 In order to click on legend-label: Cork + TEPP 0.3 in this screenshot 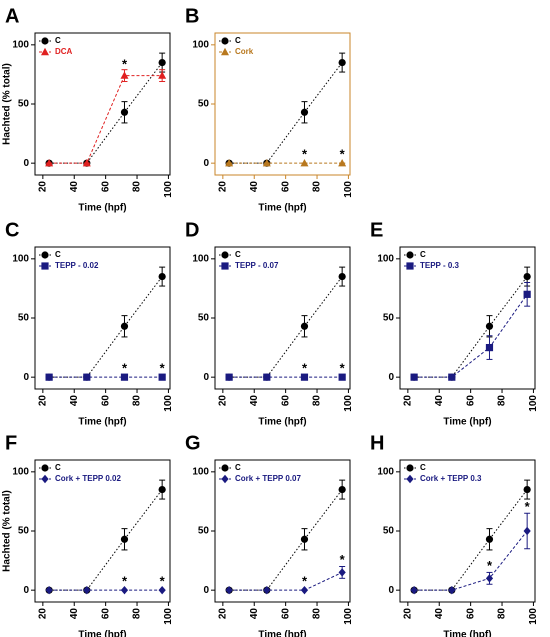, I will do `click(451, 478)`.